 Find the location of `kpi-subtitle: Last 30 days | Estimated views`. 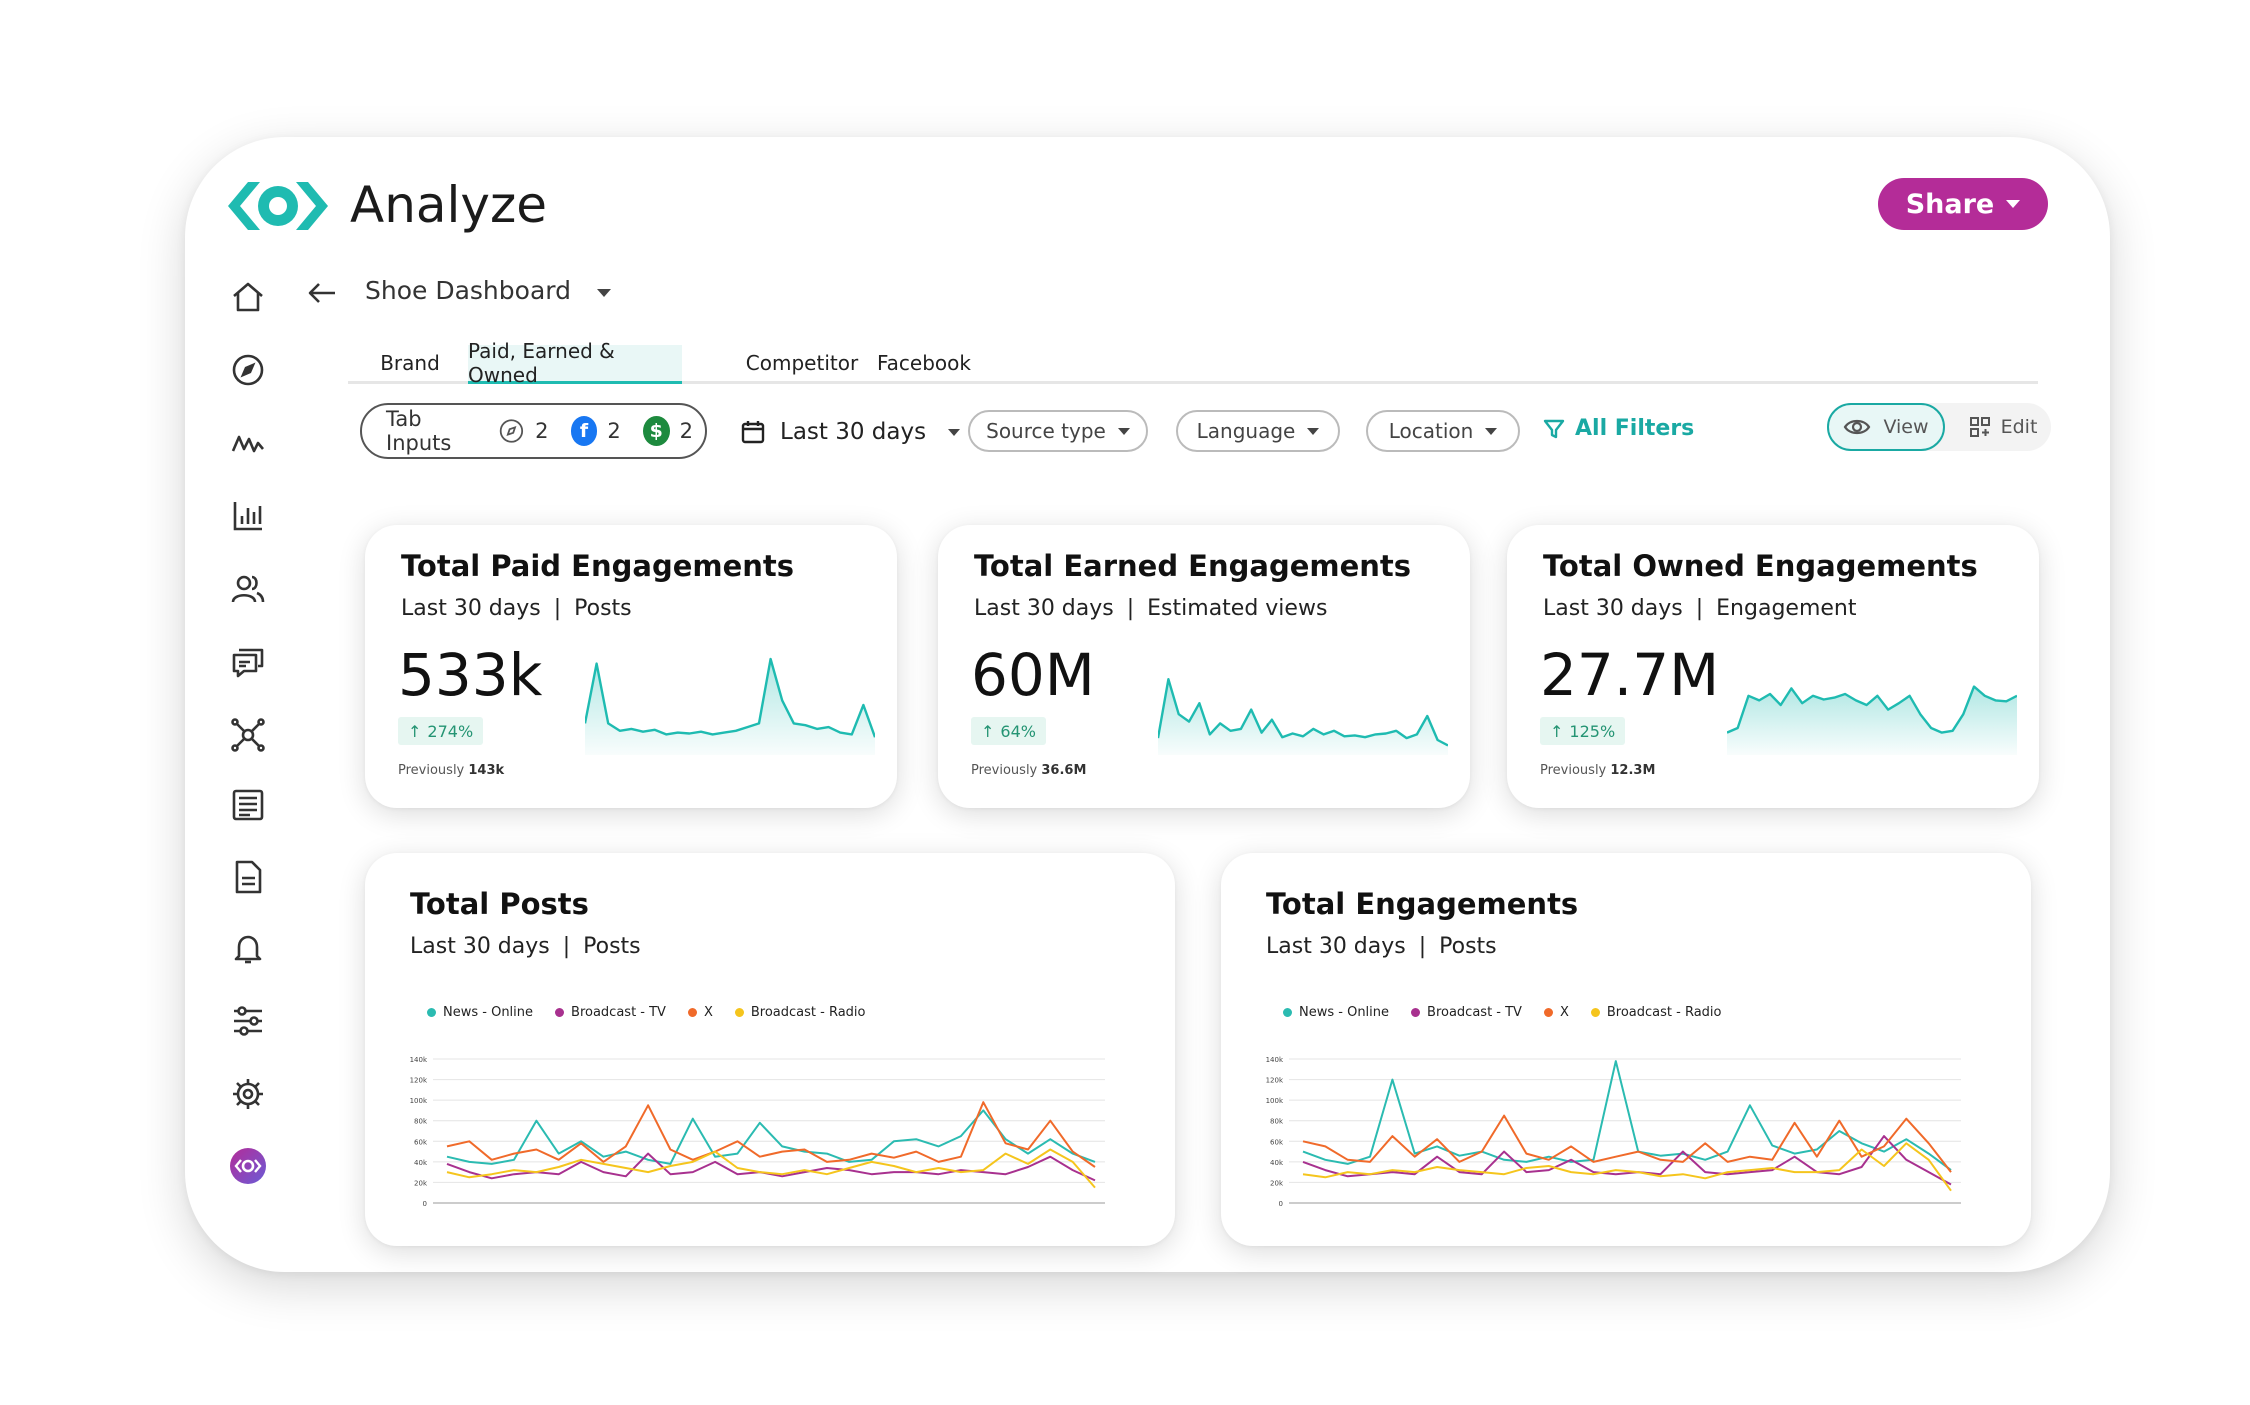

kpi-subtitle: Last 30 days | Estimated views is located at coordinates (1150, 608).